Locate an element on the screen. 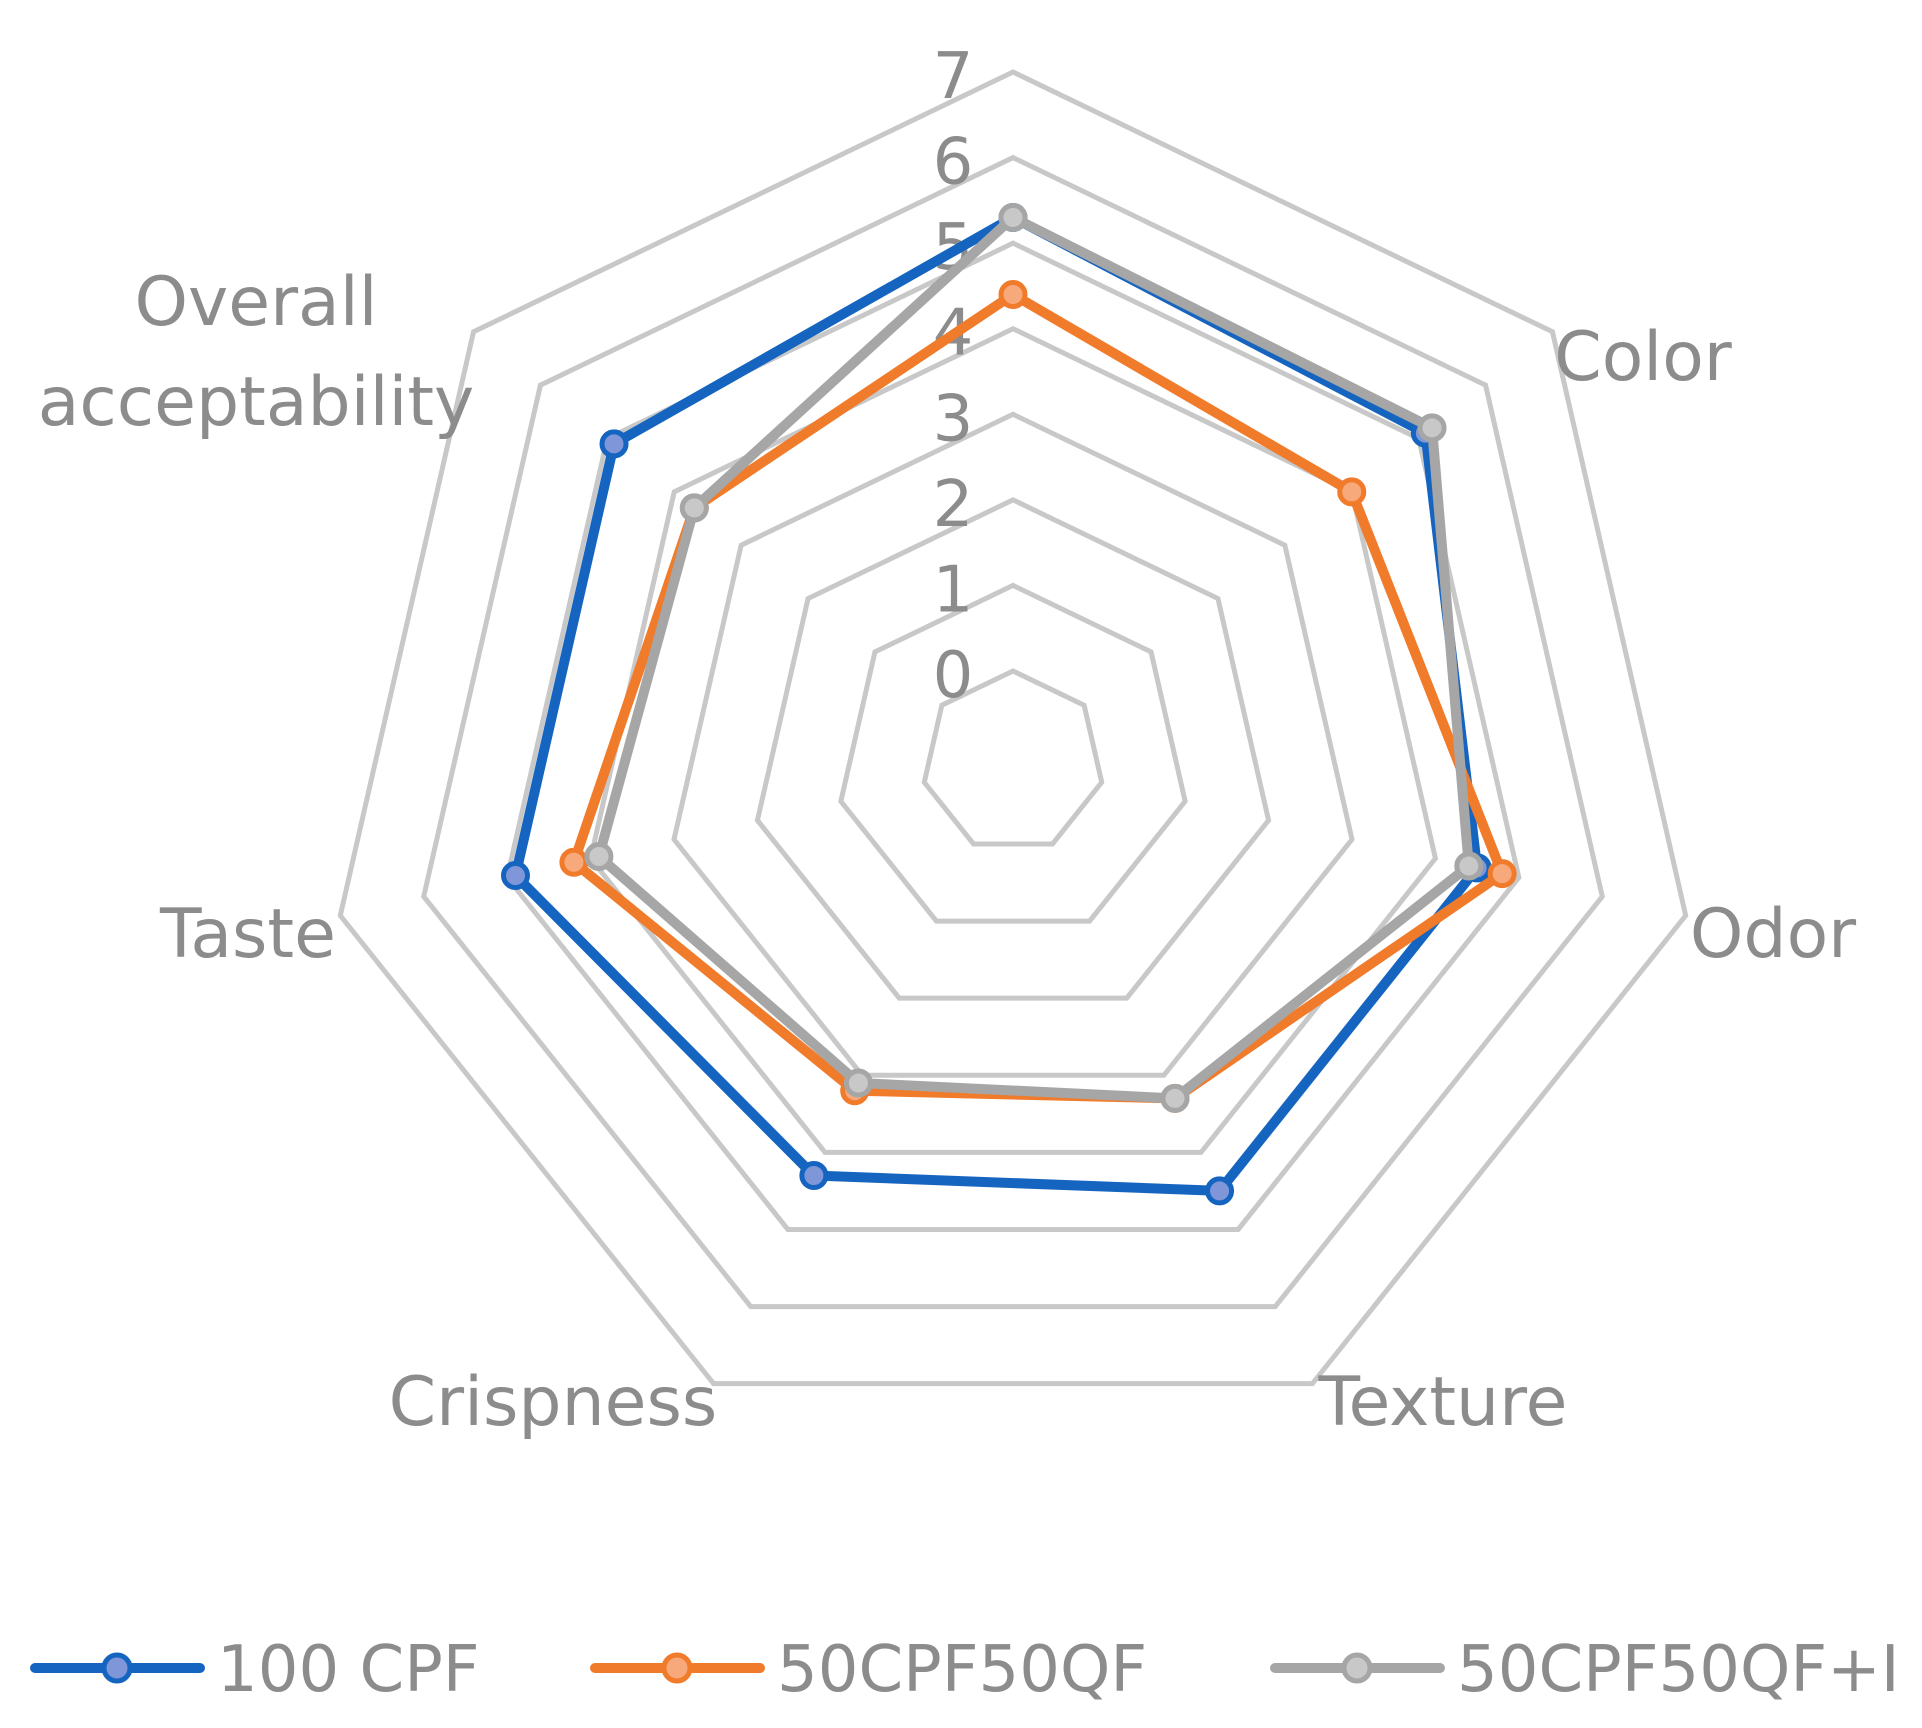  tick-label-0: 0 is located at coordinates (953, 676).